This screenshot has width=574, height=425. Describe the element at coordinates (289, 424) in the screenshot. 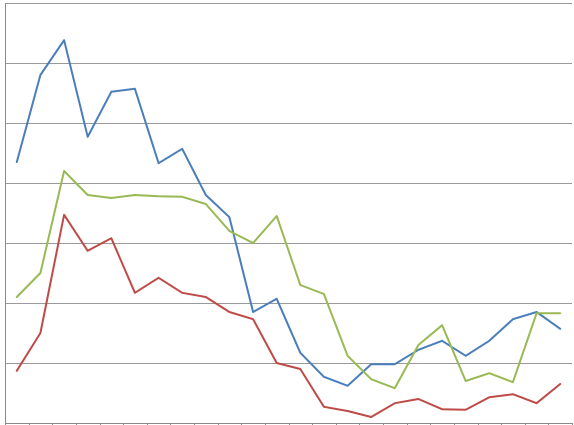

I see `x-axis` at that location.